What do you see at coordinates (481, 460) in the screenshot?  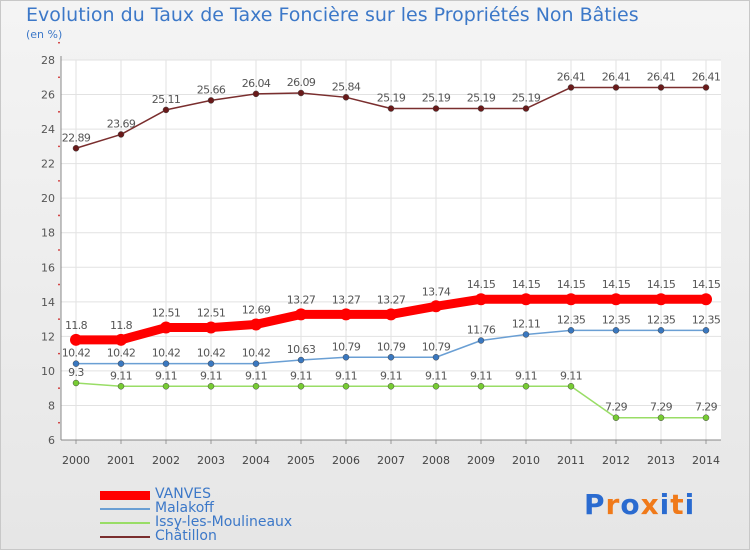 I see `x-tick-label: 2009` at bounding box center [481, 460].